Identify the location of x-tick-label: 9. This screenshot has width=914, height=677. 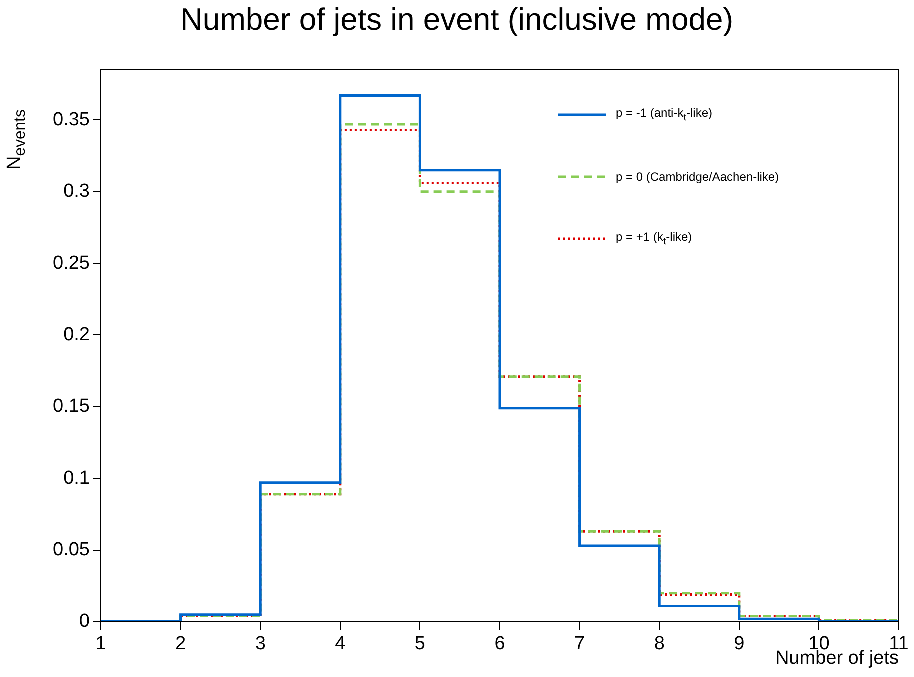
(739, 644).